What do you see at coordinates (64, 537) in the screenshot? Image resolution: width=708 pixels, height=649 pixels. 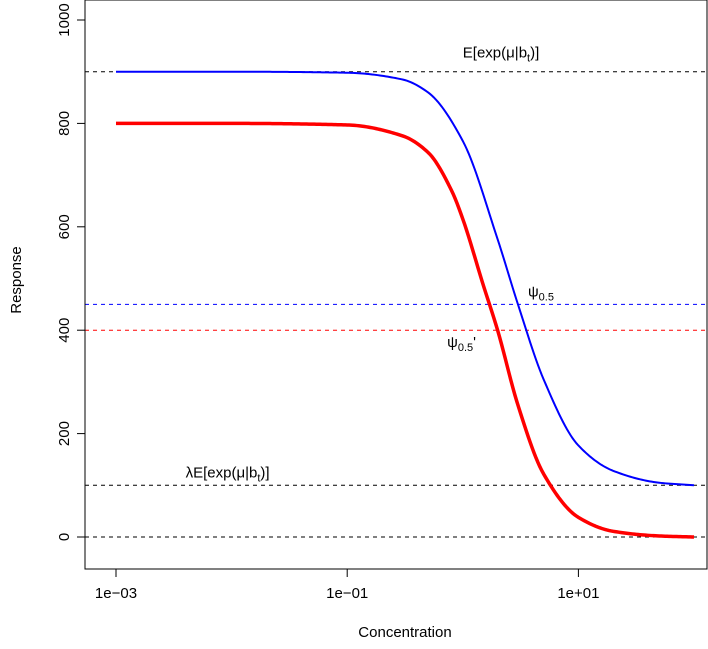 I see `y-tick-label-0: 0` at bounding box center [64, 537].